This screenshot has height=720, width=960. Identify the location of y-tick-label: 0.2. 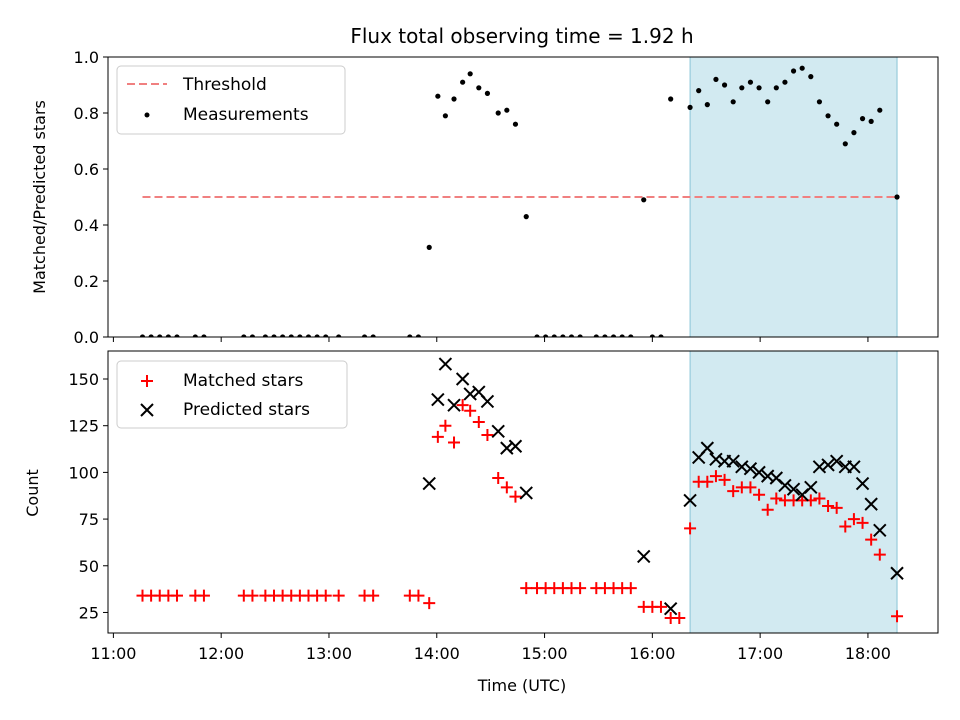
(86, 281).